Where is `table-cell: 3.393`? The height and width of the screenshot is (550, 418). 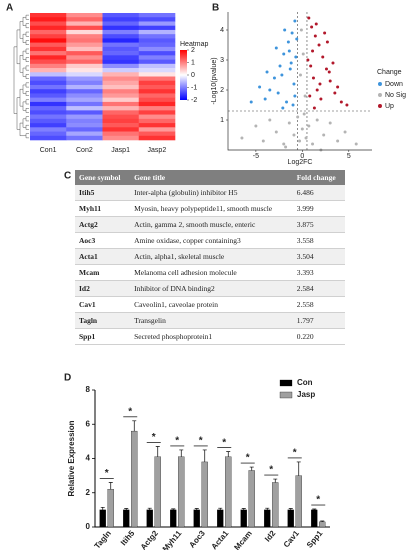
table-cell: 3.393 is located at coordinates (318, 272).